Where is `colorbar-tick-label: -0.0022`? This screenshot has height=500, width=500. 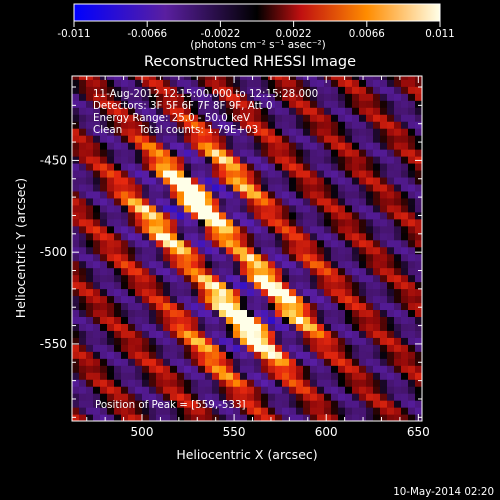 colorbar-tick-label: -0.0022 is located at coordinates (221, 34).